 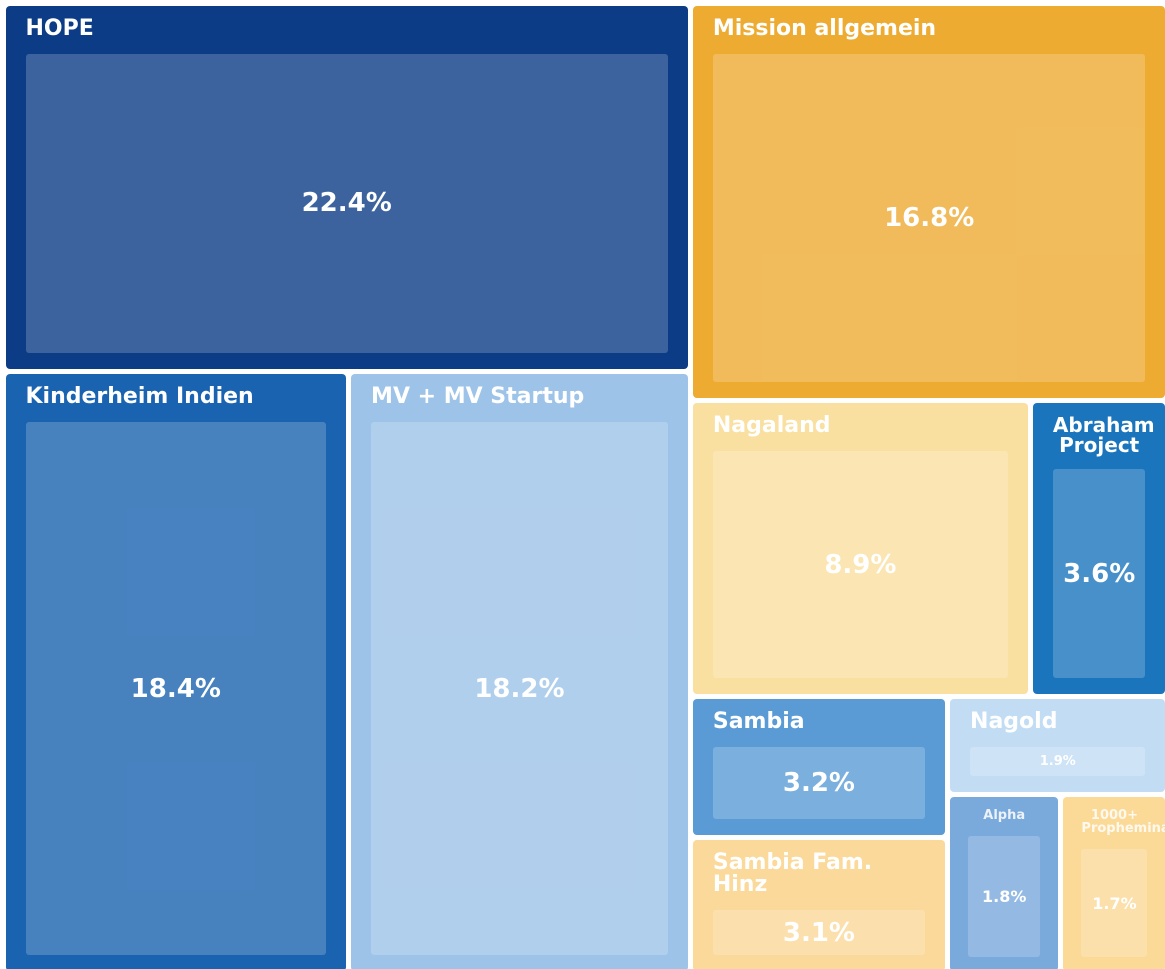 I want to click on value-label: 3.6%, so click(x=1099, y=573).